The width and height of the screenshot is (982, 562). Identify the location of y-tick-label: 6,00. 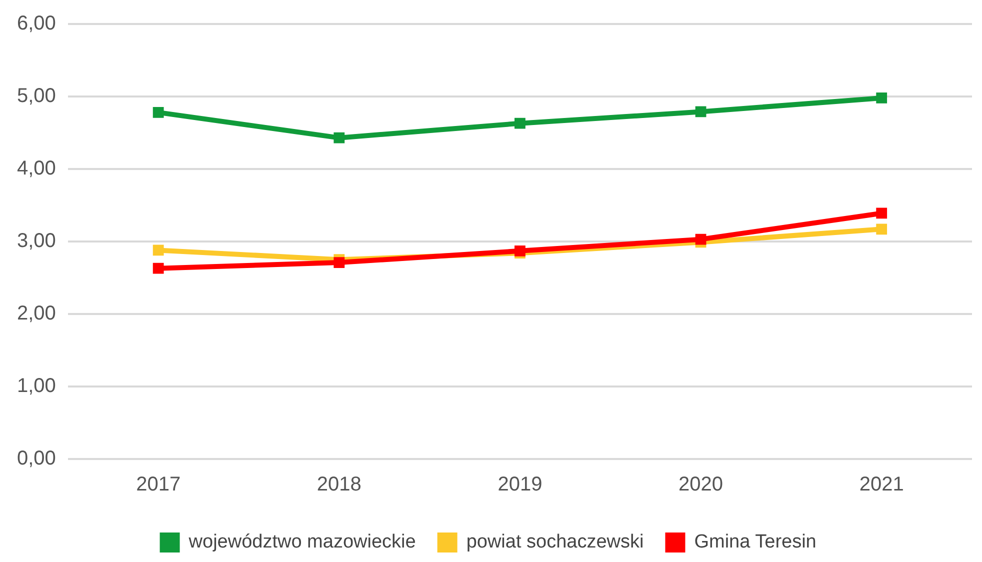
(36, 23).